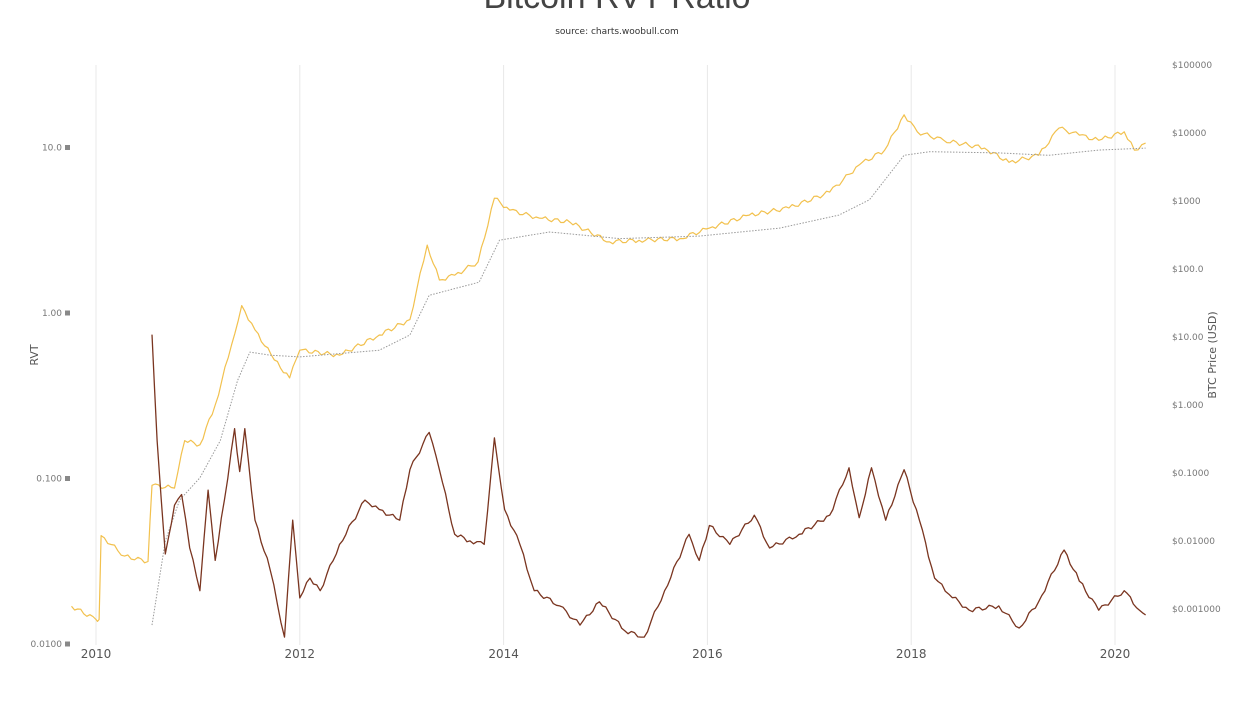 This screenshot has width=1234, height=712. What do you see at coordinates (1186, 202) in the screenshot?
I see `y2-tick-label: $1000` at bounding box center [1186, 202].